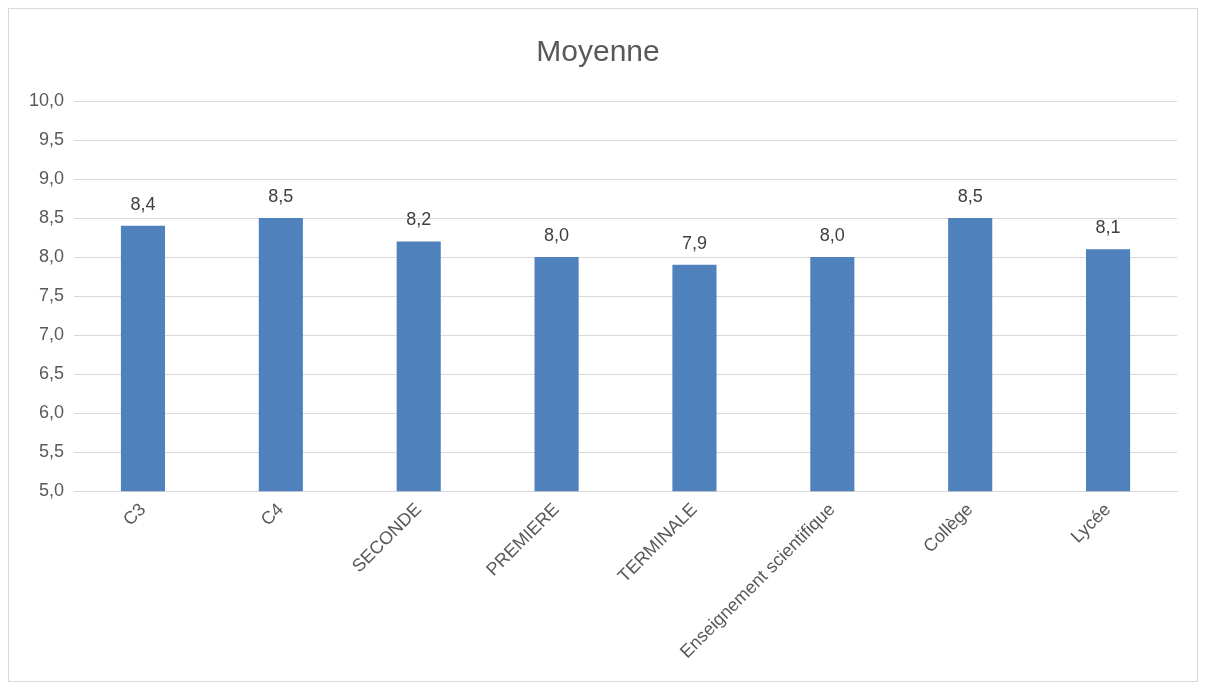  I want to click on y-tick-label: 9,0, so click(52, 178).